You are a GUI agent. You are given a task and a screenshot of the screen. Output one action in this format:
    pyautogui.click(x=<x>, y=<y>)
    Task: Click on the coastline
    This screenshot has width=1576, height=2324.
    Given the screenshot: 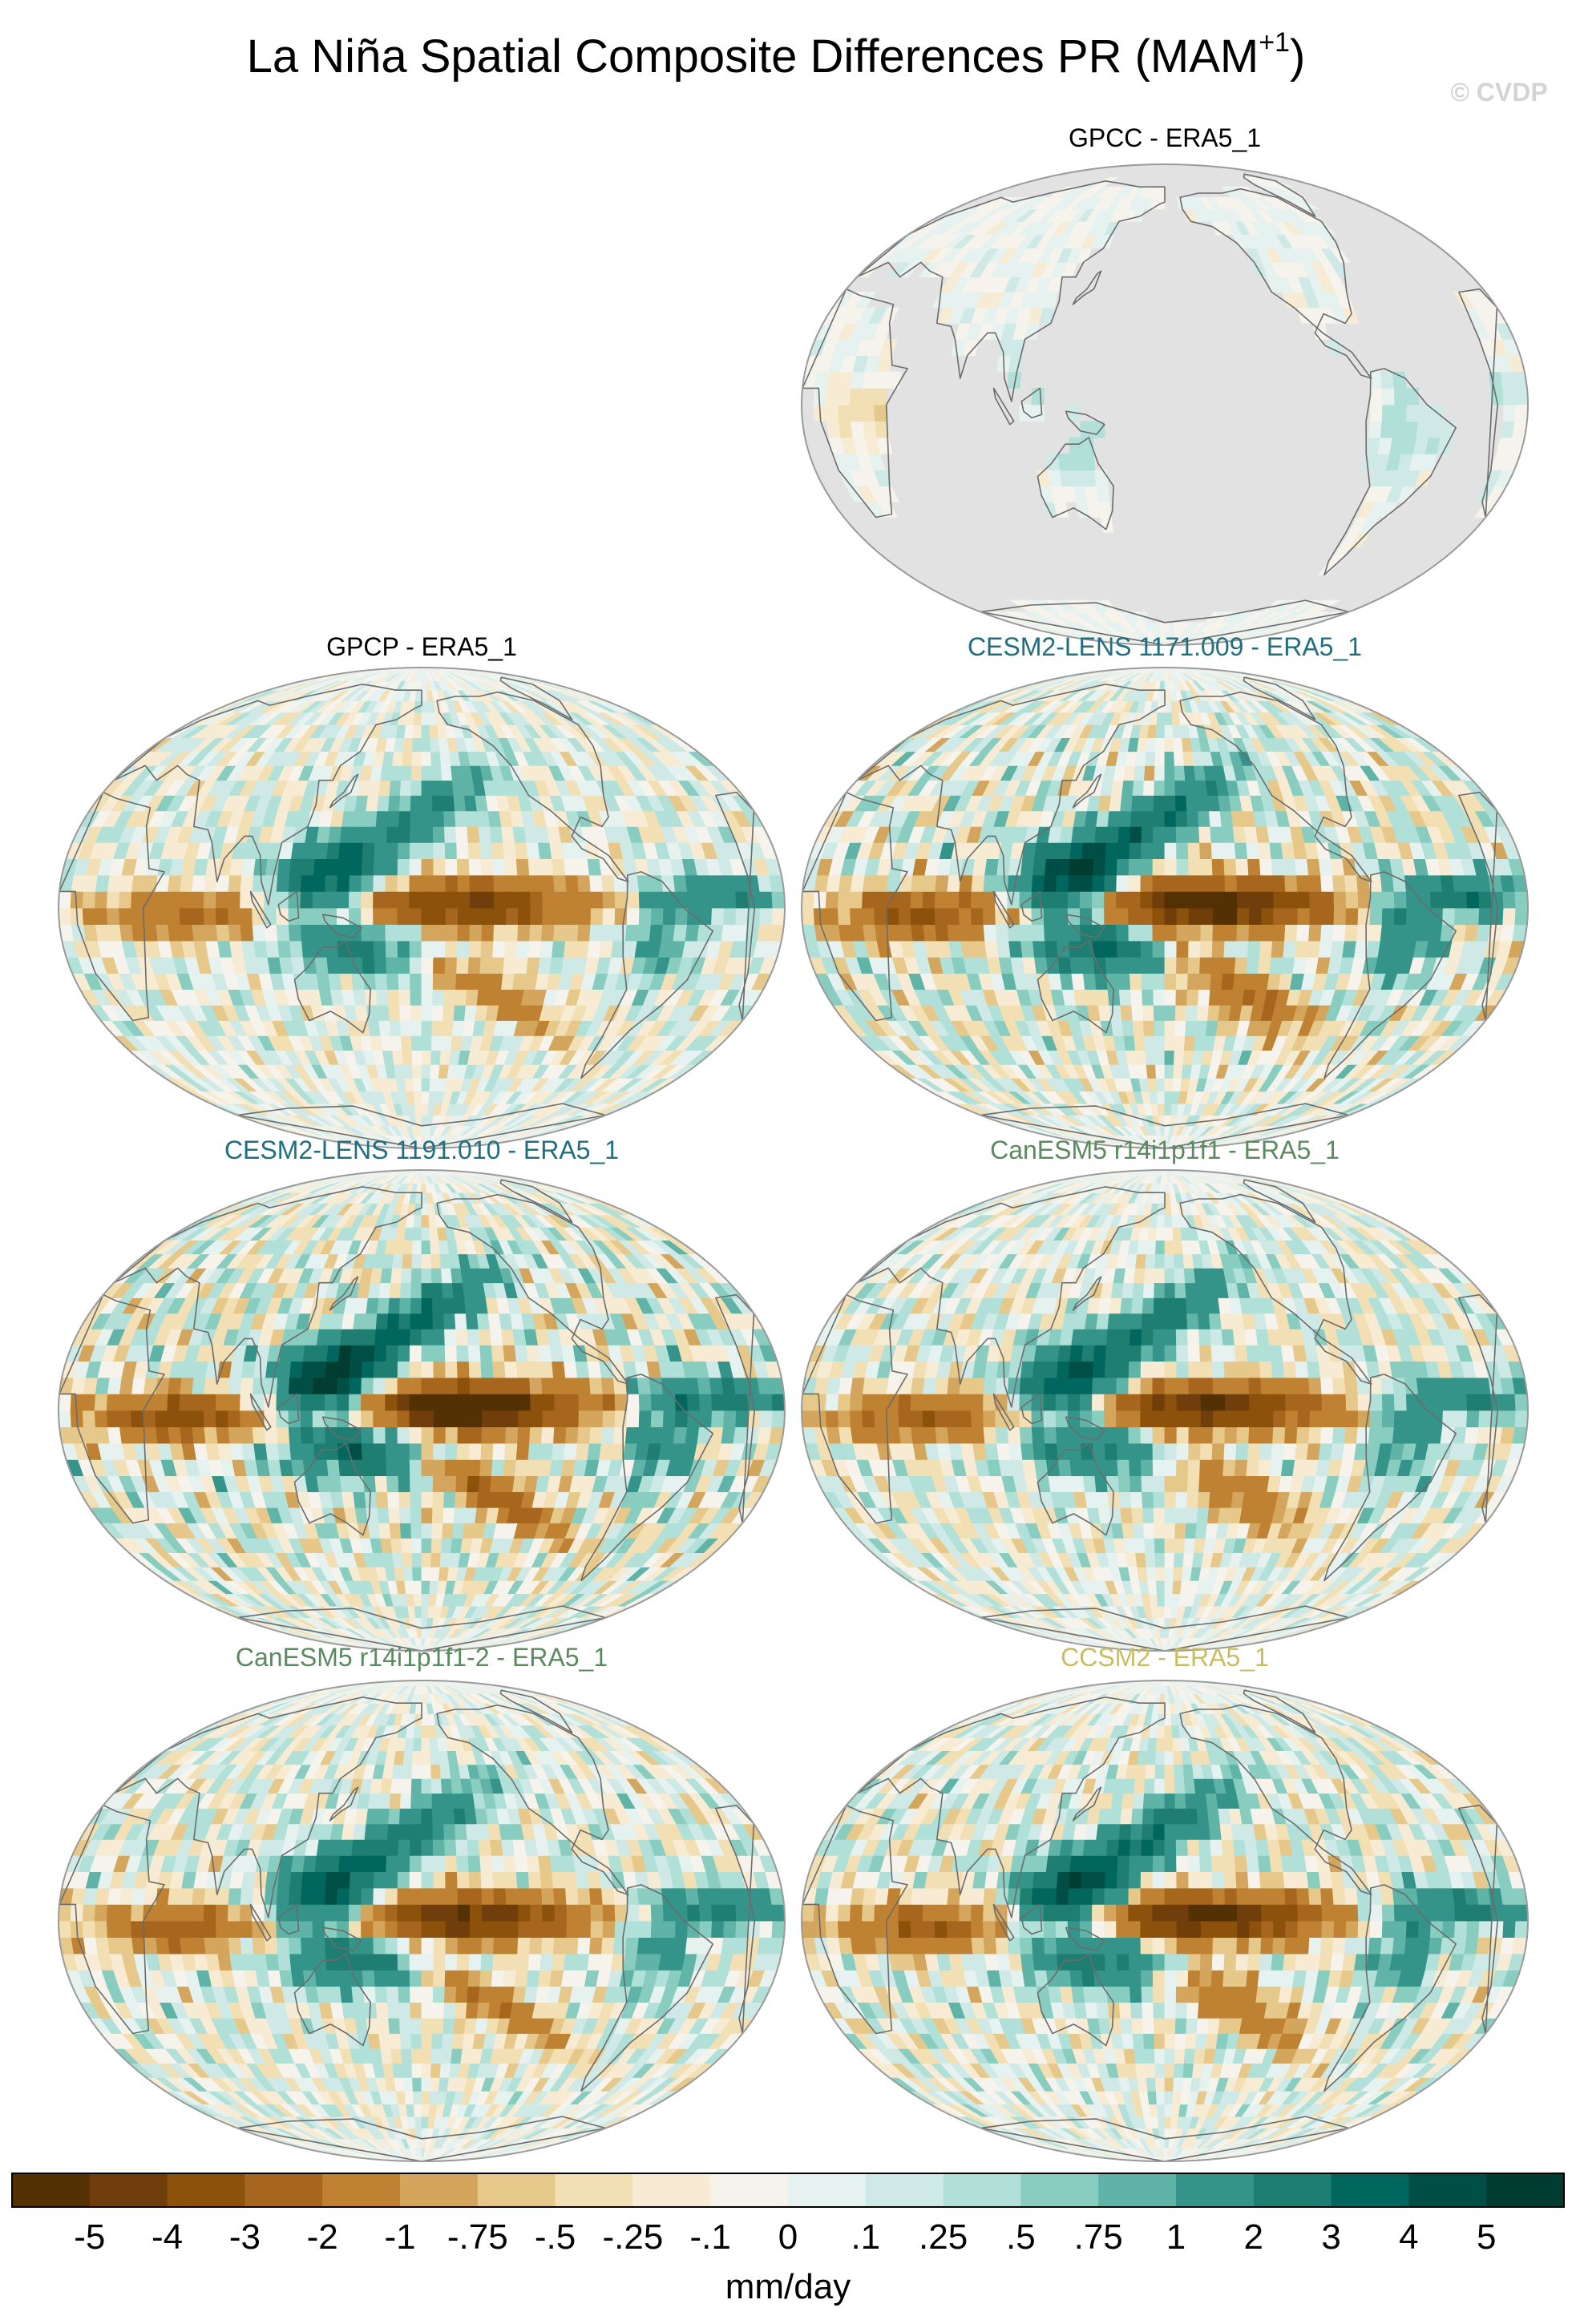 What is the action you would take?
    pyautogui.click(x=1390, y=472)
    